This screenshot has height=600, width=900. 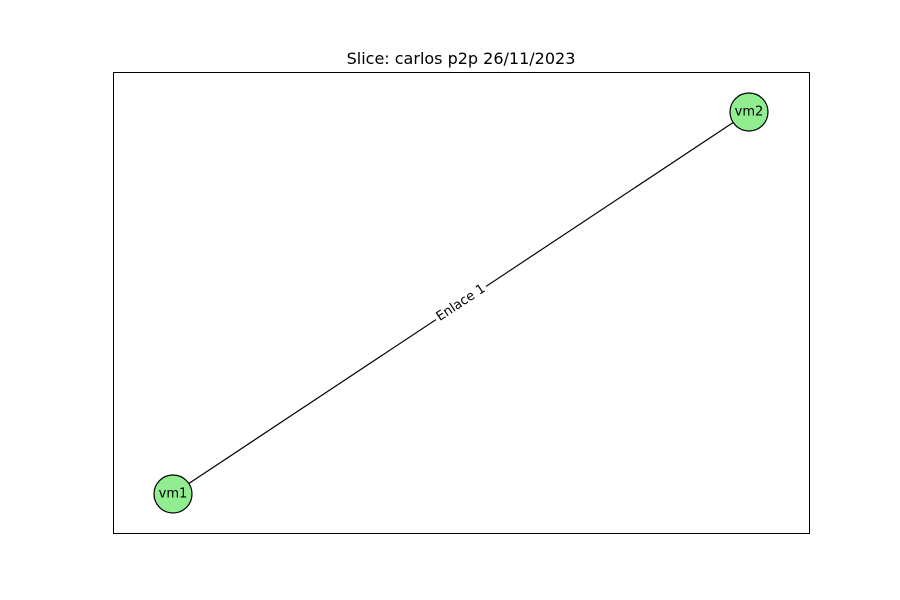 I want to click on node-vm1: vm1, so click(x=173, y=494).